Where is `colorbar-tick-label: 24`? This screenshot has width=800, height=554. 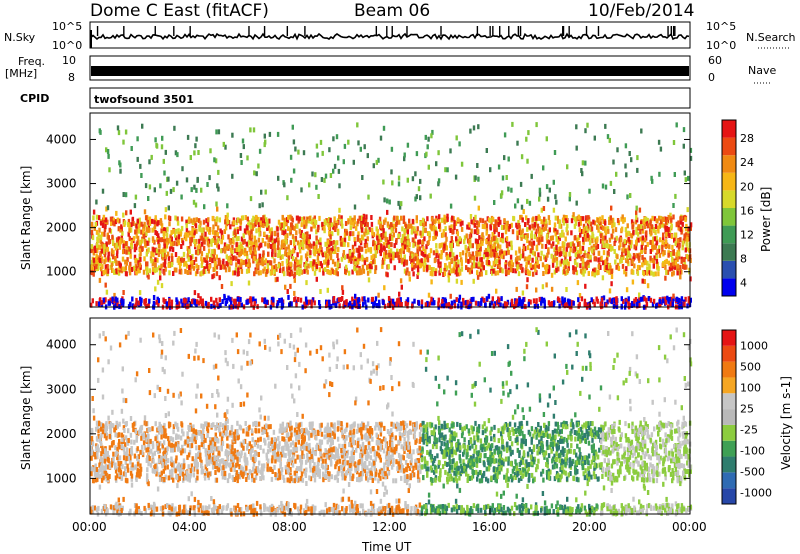
colorbar-tick-label: 24 is located at coordinates (747, 162).